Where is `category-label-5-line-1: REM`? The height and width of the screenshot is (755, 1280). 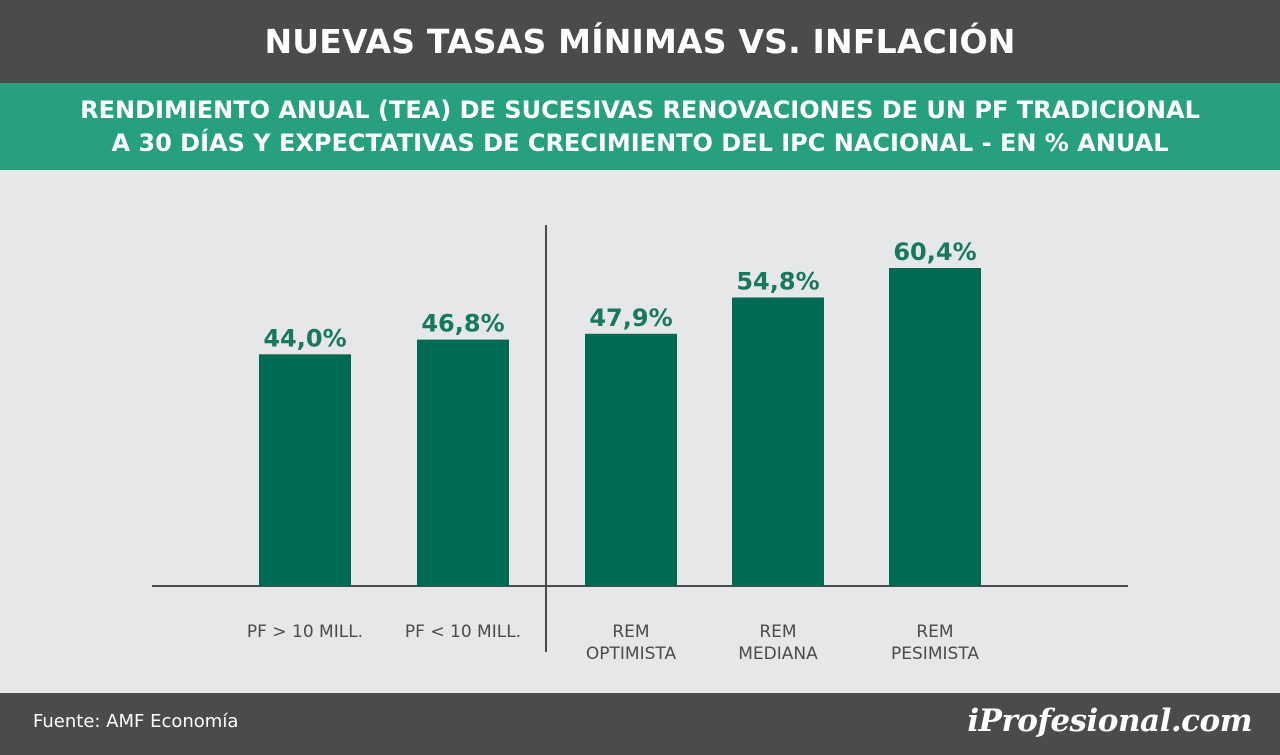 category-label-5-line-1: REM is located at coordinates (934, 632).